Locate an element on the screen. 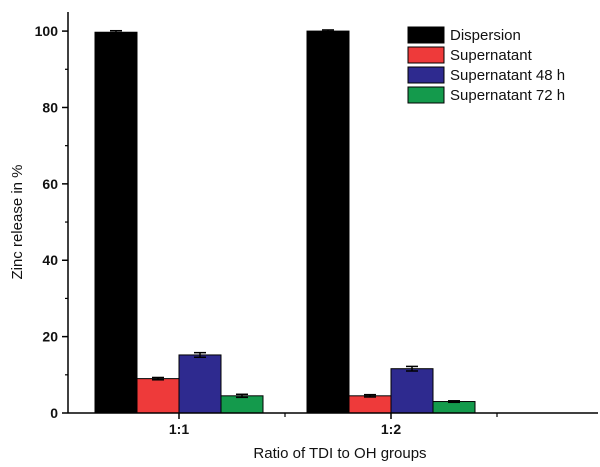 This screenshot has width=600, height=467. legend-label: Supernatant 48 h is located at coordinates (507, 75).